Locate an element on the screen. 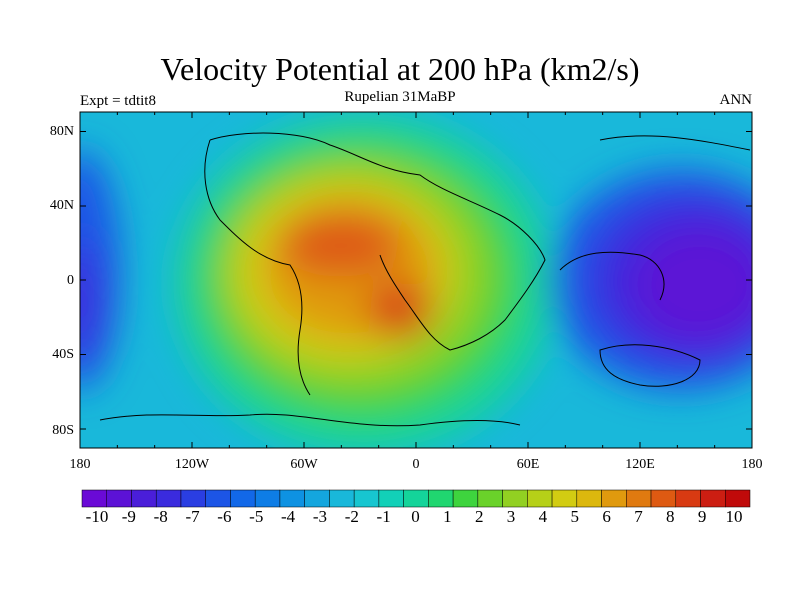  lon-label-60e: 60E is located at coordinates (528, 464).